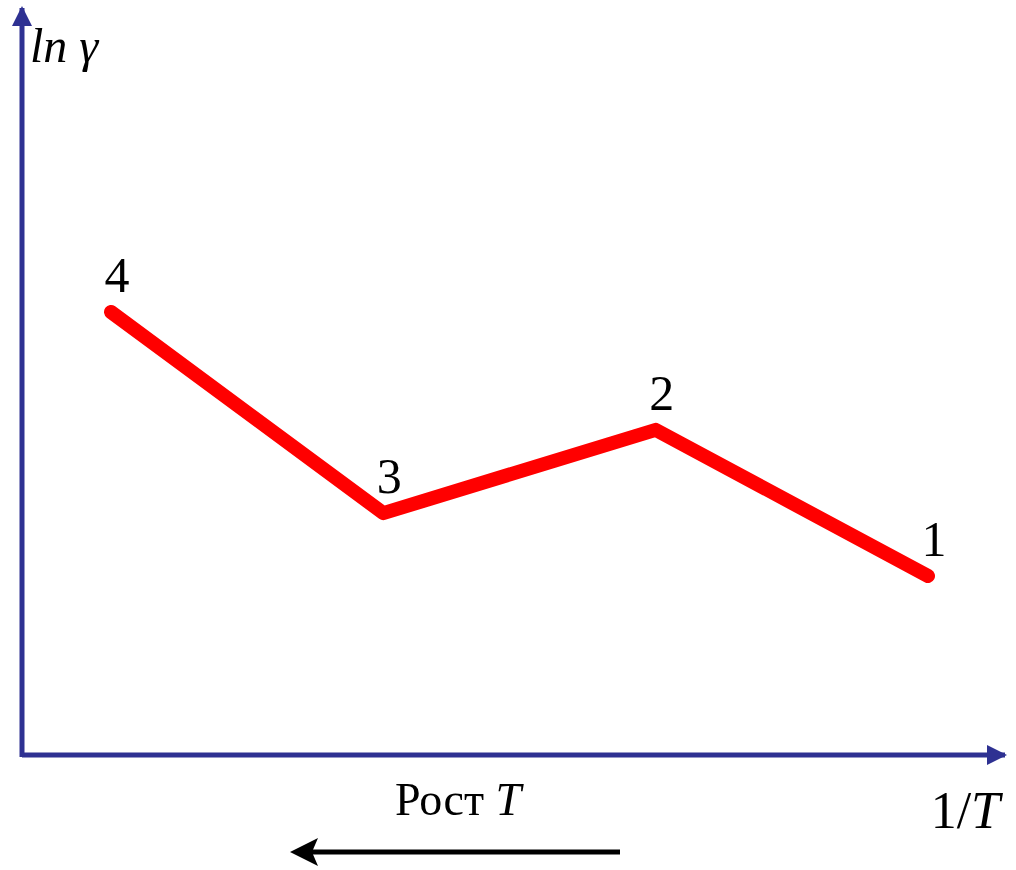  I want to click on annotation: 3, so click(389, 476).